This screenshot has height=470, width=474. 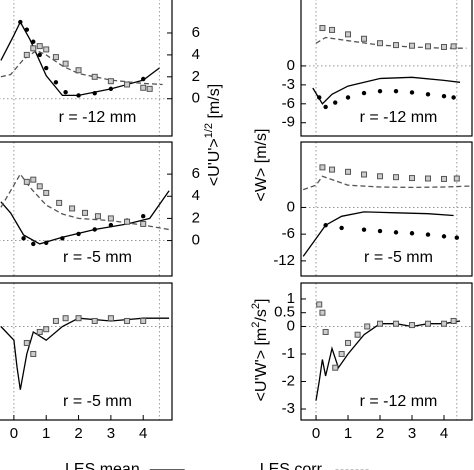 I want to click on y-tick-label: 1, so click(x=291, y=298).